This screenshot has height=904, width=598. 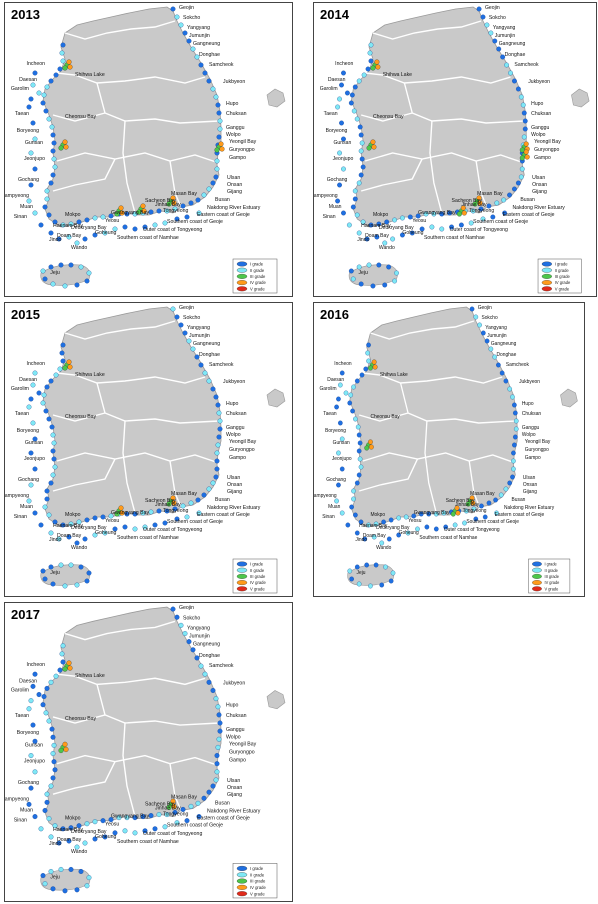 I want to click on place-label: Boryeong, so click(x=28, y=431).